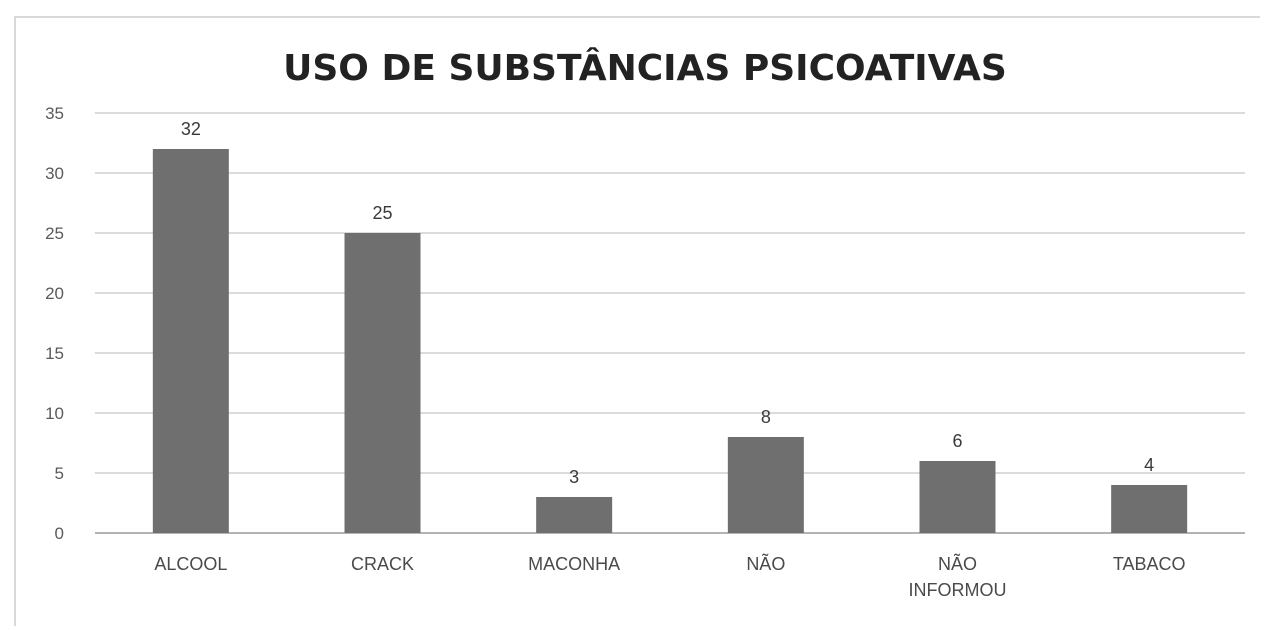 This screenshot has height=630, width=1264. What do you see at coordinates (54, 233) in the screenshot?
I see `y-tick-label: 25` at bounding box center [54, 233].